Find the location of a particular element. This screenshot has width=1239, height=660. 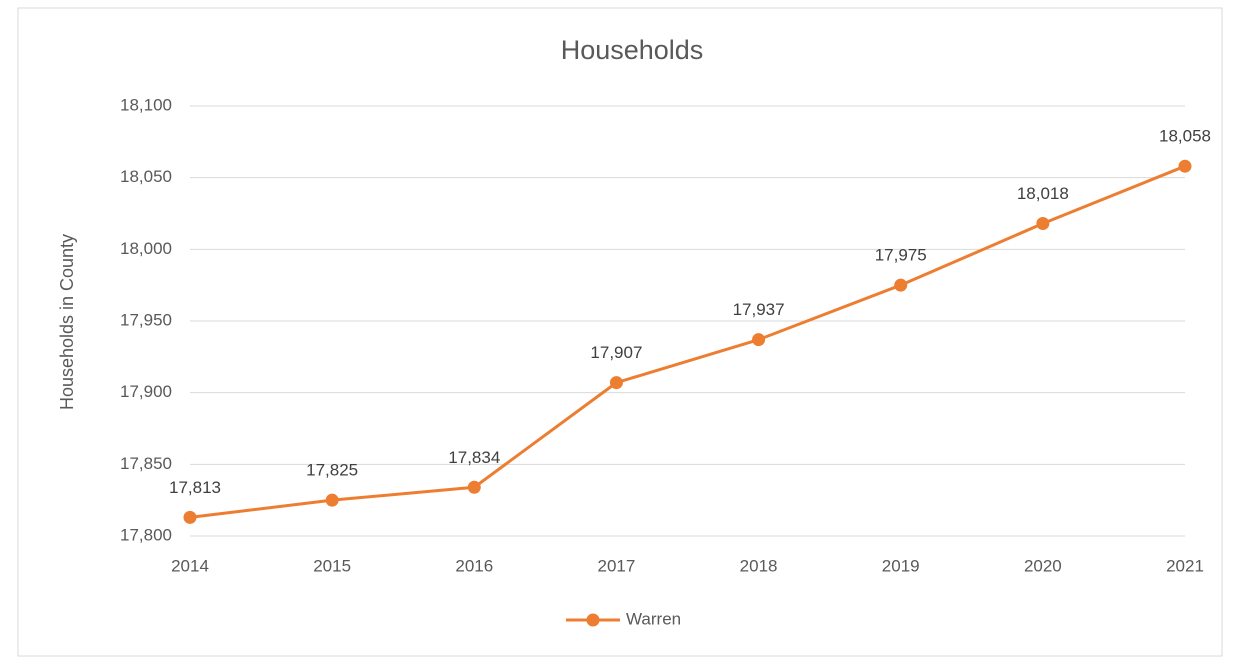

y-tick-label: 17,800 is located at coordinates (146, 534).